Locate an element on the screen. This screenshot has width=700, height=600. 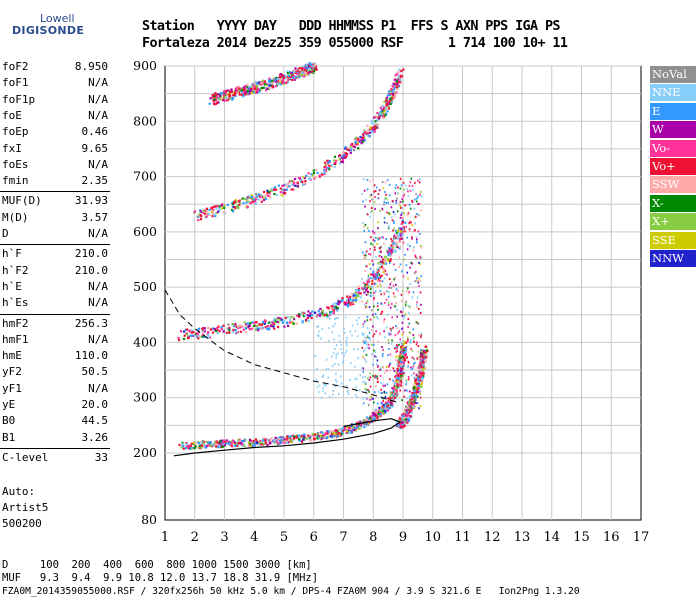
y-tick-label: 900 is located at coordinates (145, 65).